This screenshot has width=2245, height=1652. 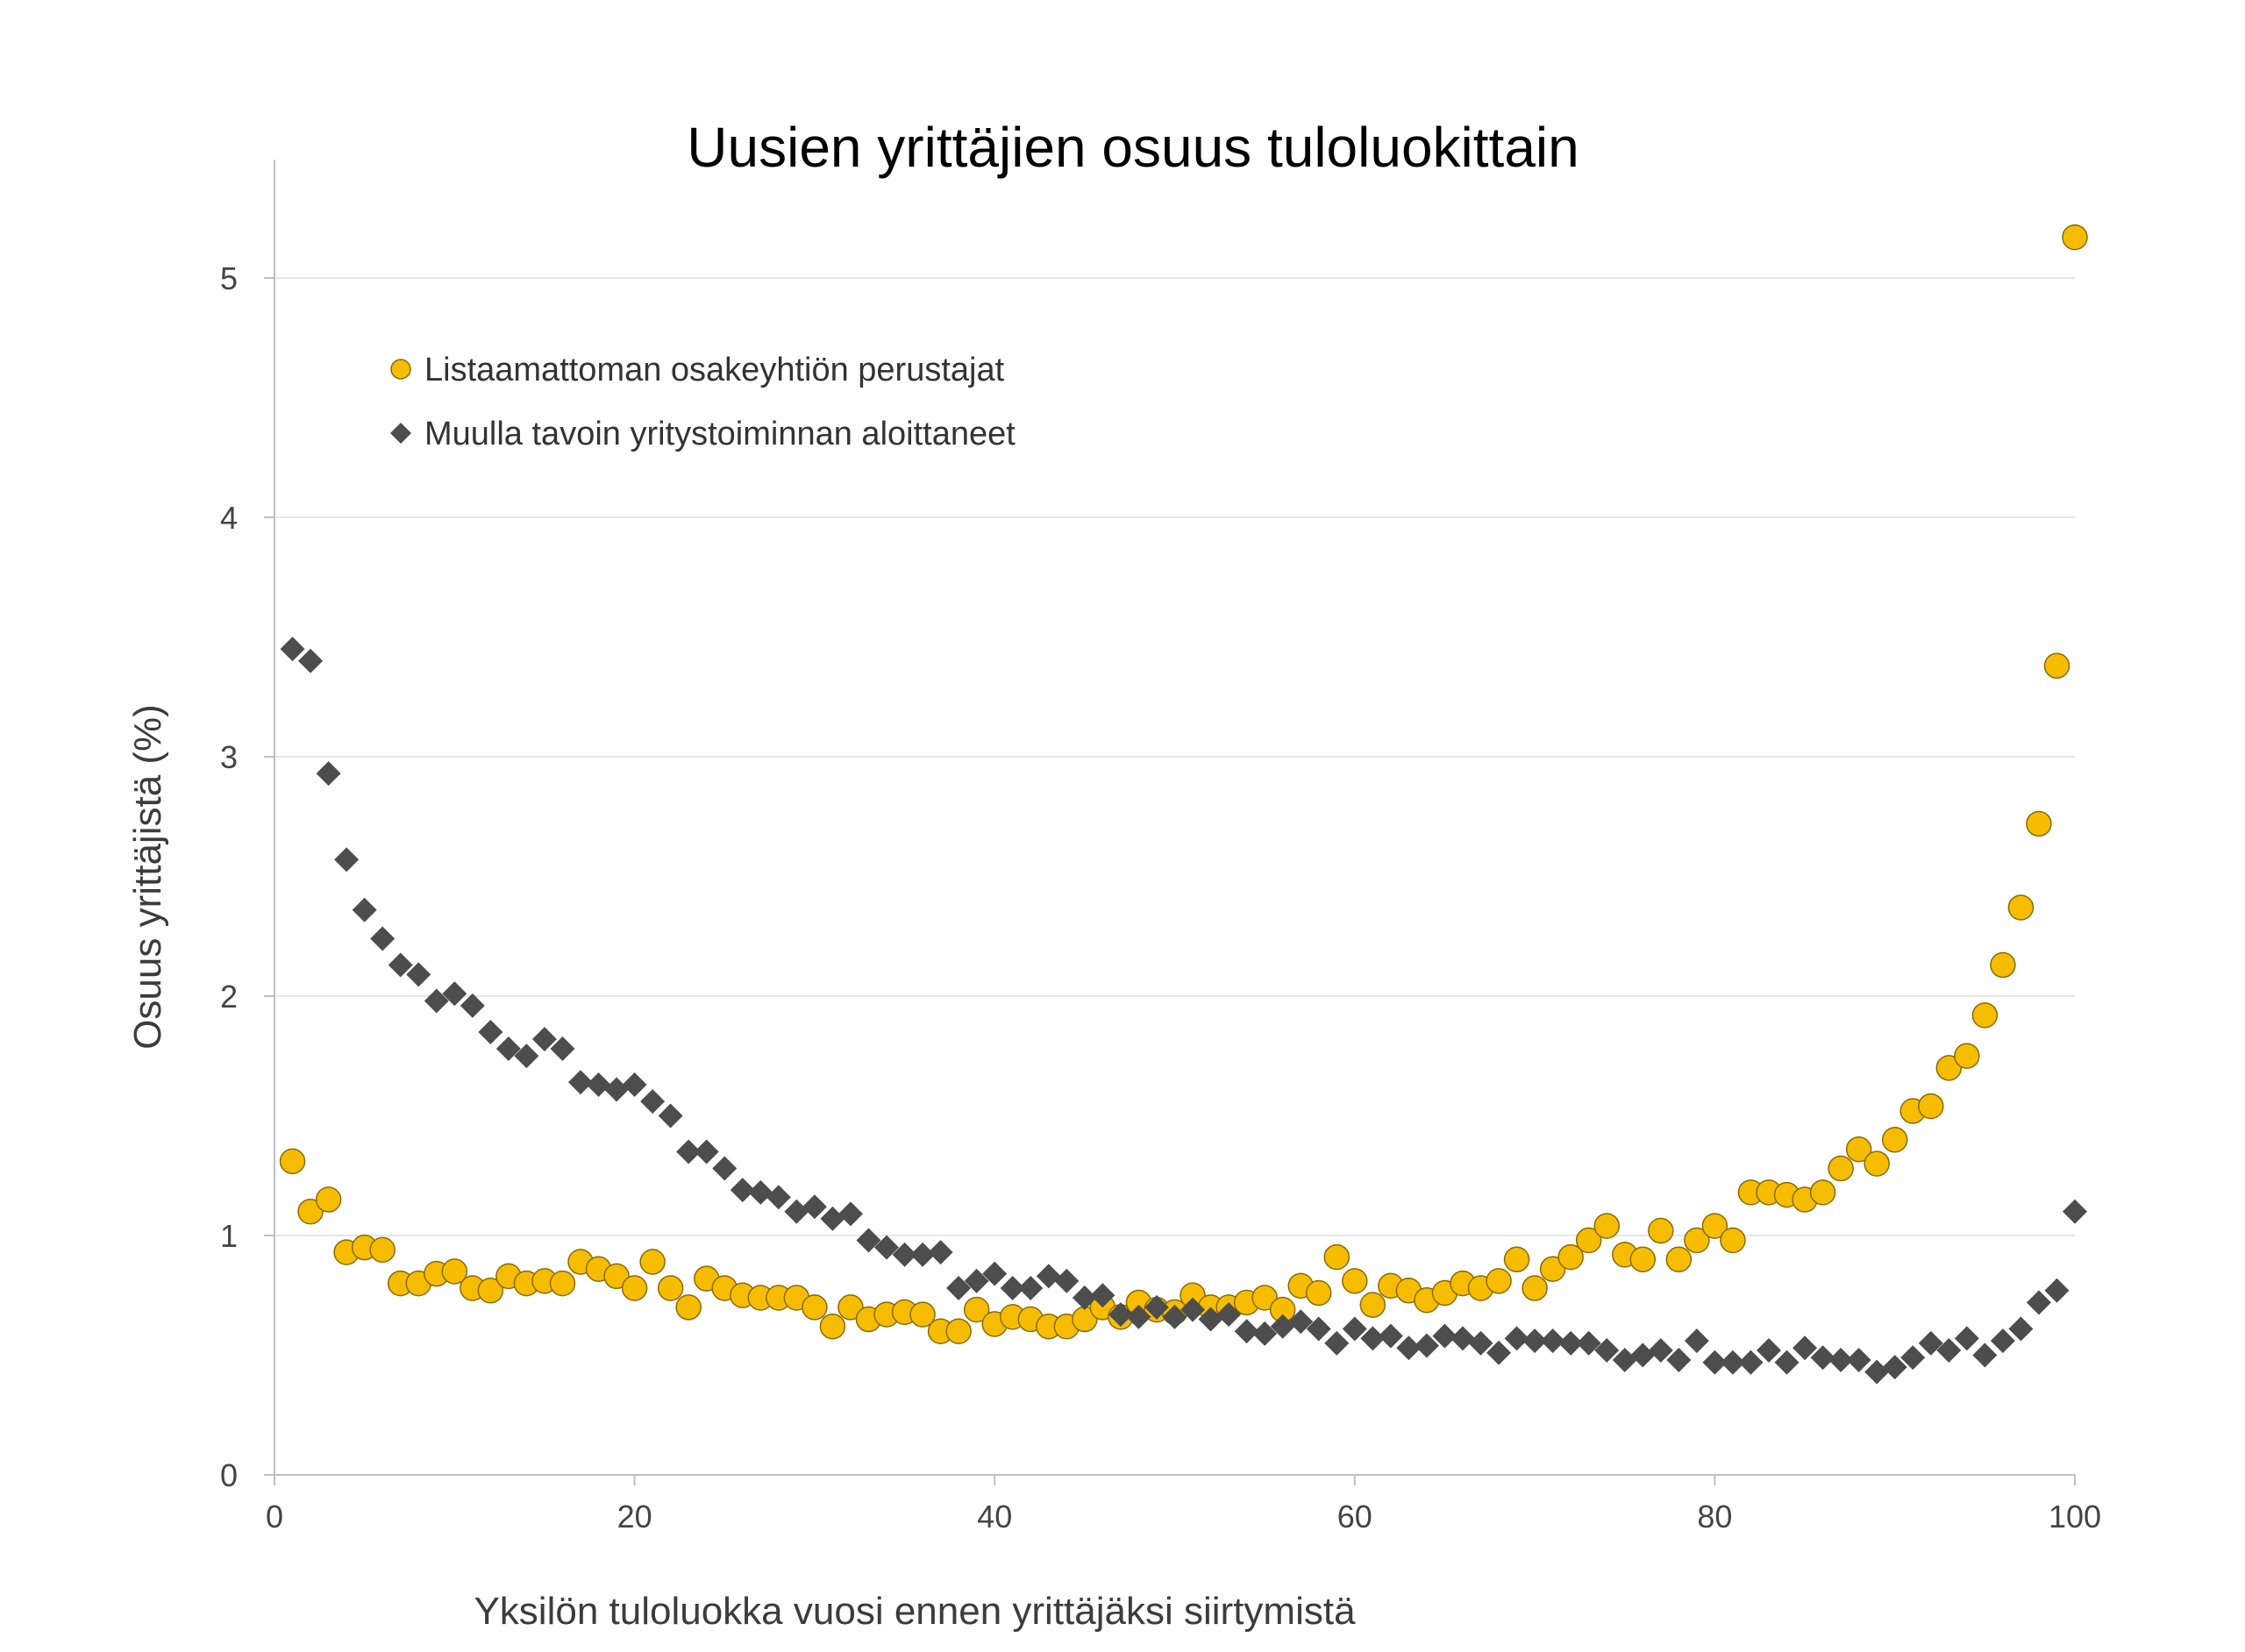 I want to click on chart-title: Uusien yrittäjien osuus tuloluokittain, so click(x=1133, y=147).